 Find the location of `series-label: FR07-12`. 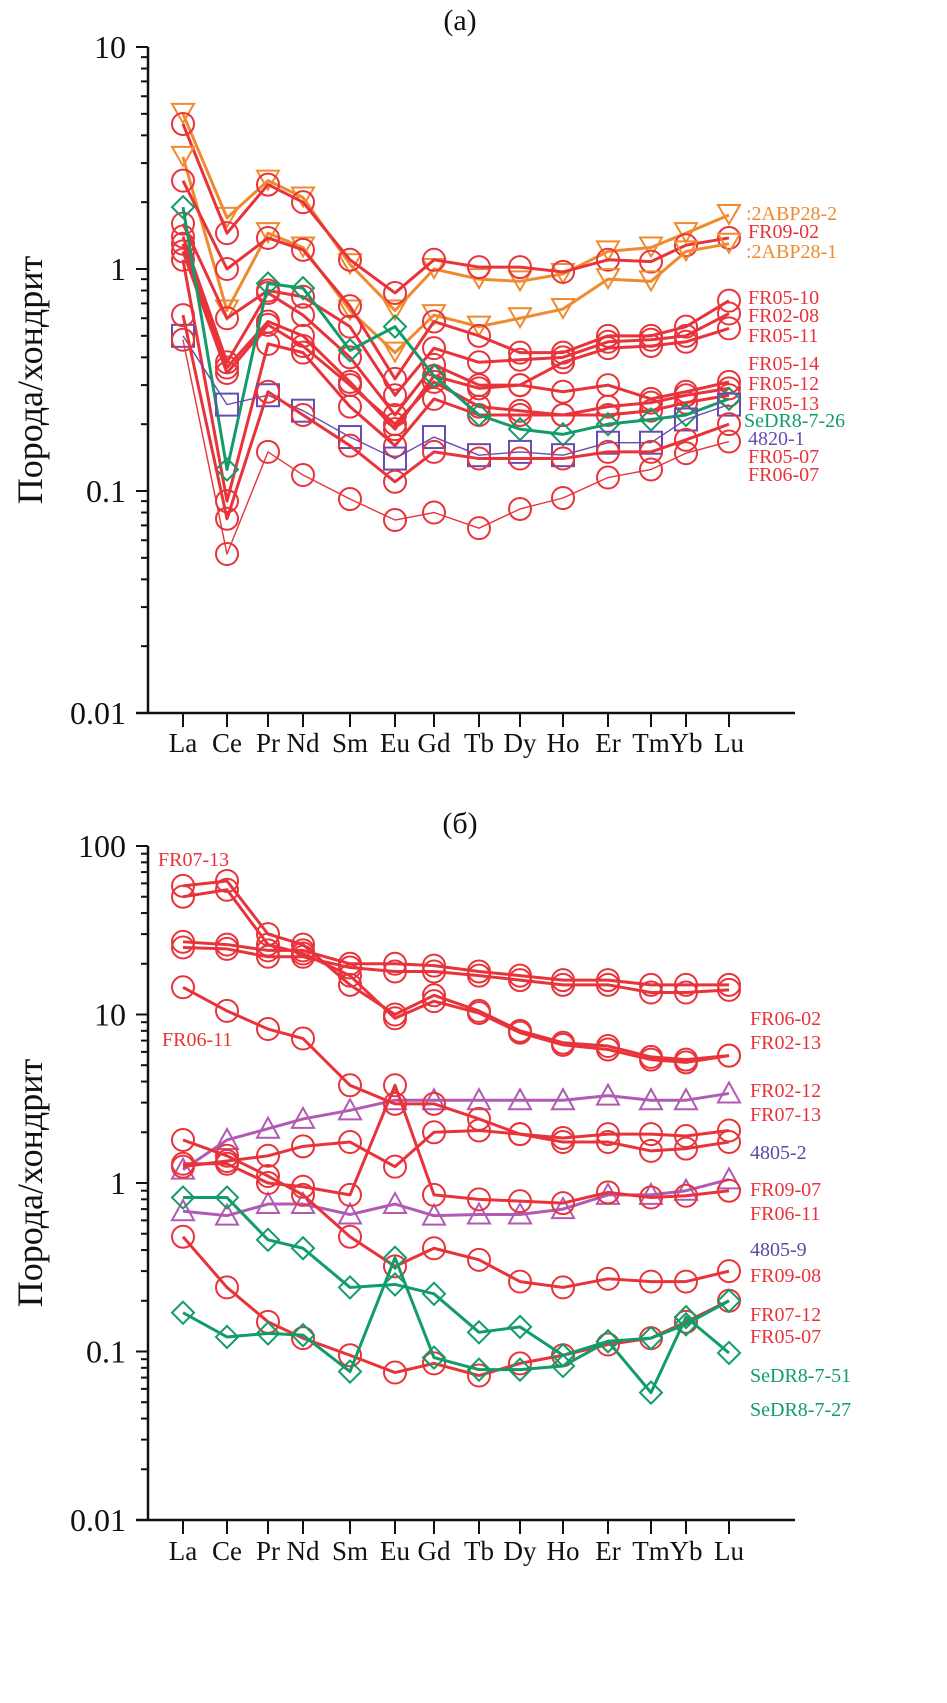

series-label: FR07-12 is located at coordinates (785, 1315).